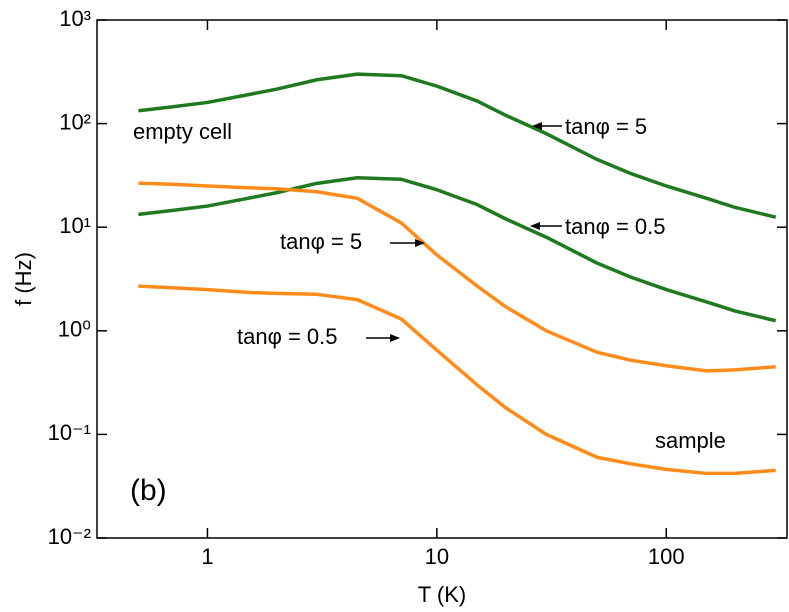  What do you see at coordinates (148, 490) in the screenshot?
I see `annotation: (b)` at bounding box center [148, 490].